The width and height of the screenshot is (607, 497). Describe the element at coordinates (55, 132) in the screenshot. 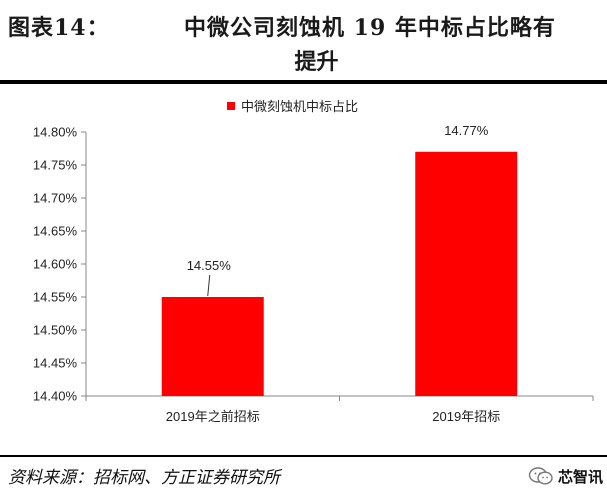

I see `y-tick-label: 14.80%` at that location.